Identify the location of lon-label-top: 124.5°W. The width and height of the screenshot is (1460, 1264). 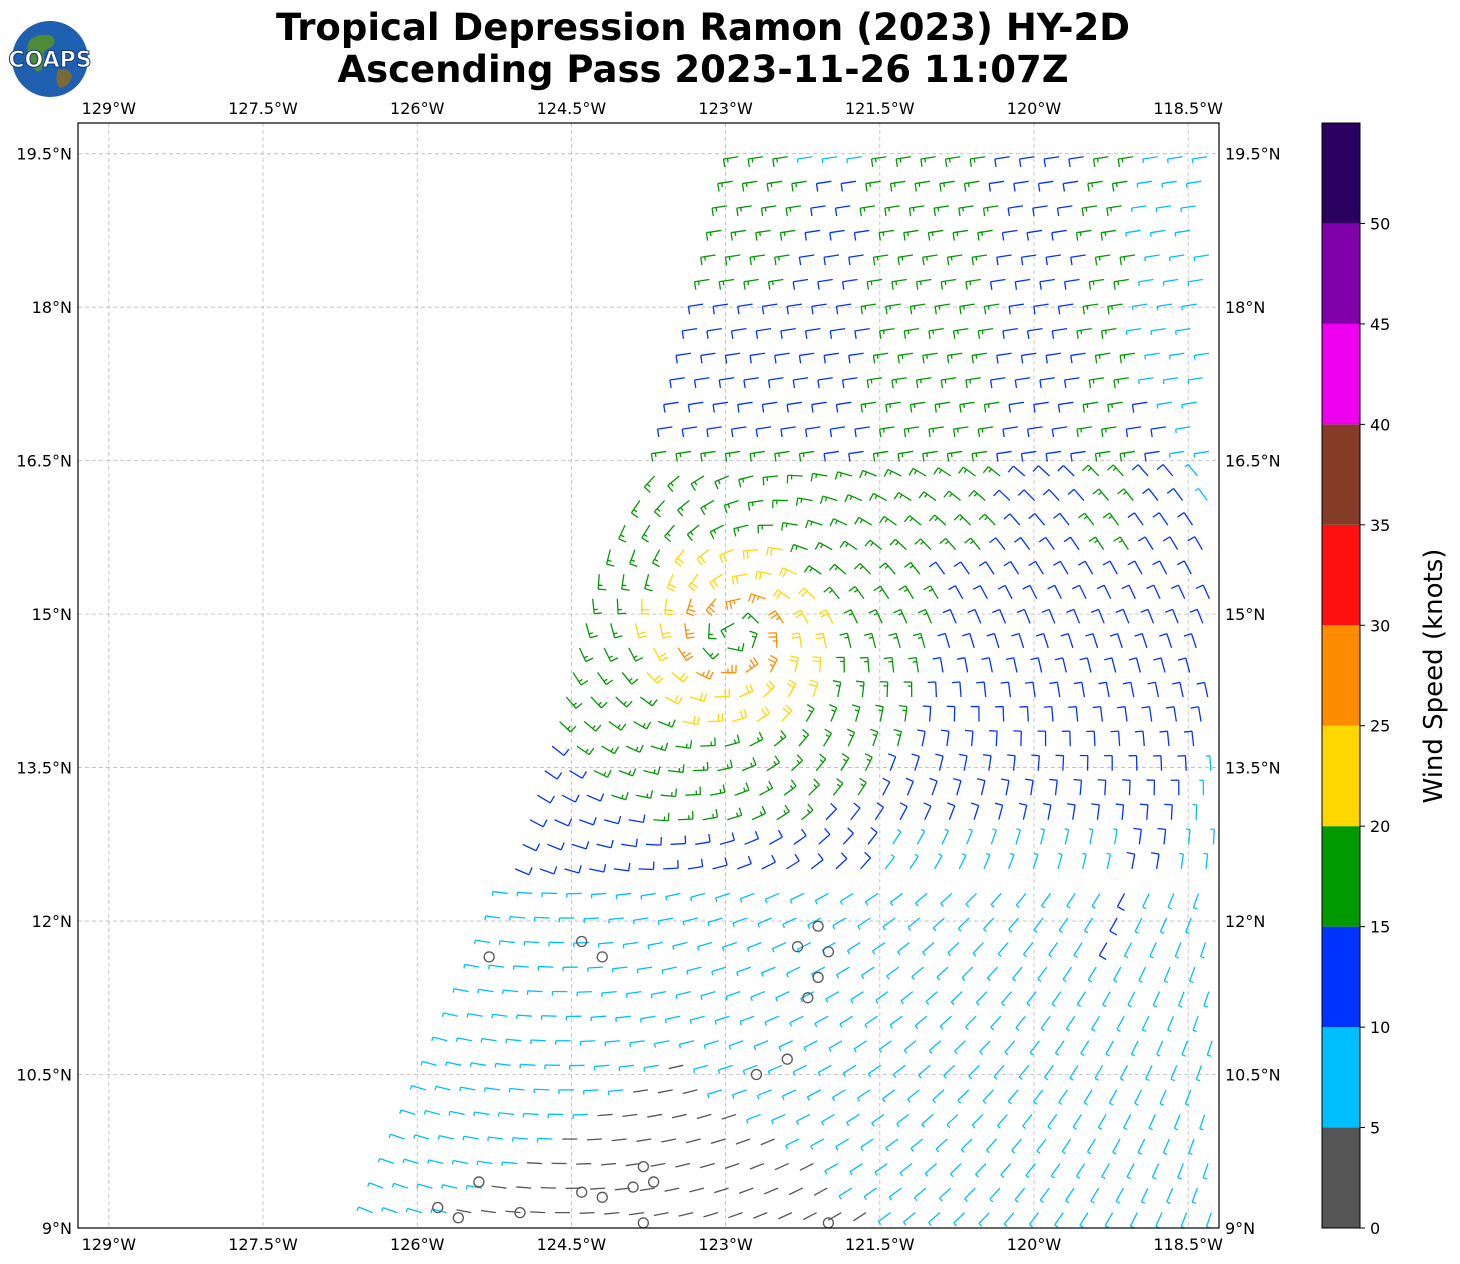
(572, 108).